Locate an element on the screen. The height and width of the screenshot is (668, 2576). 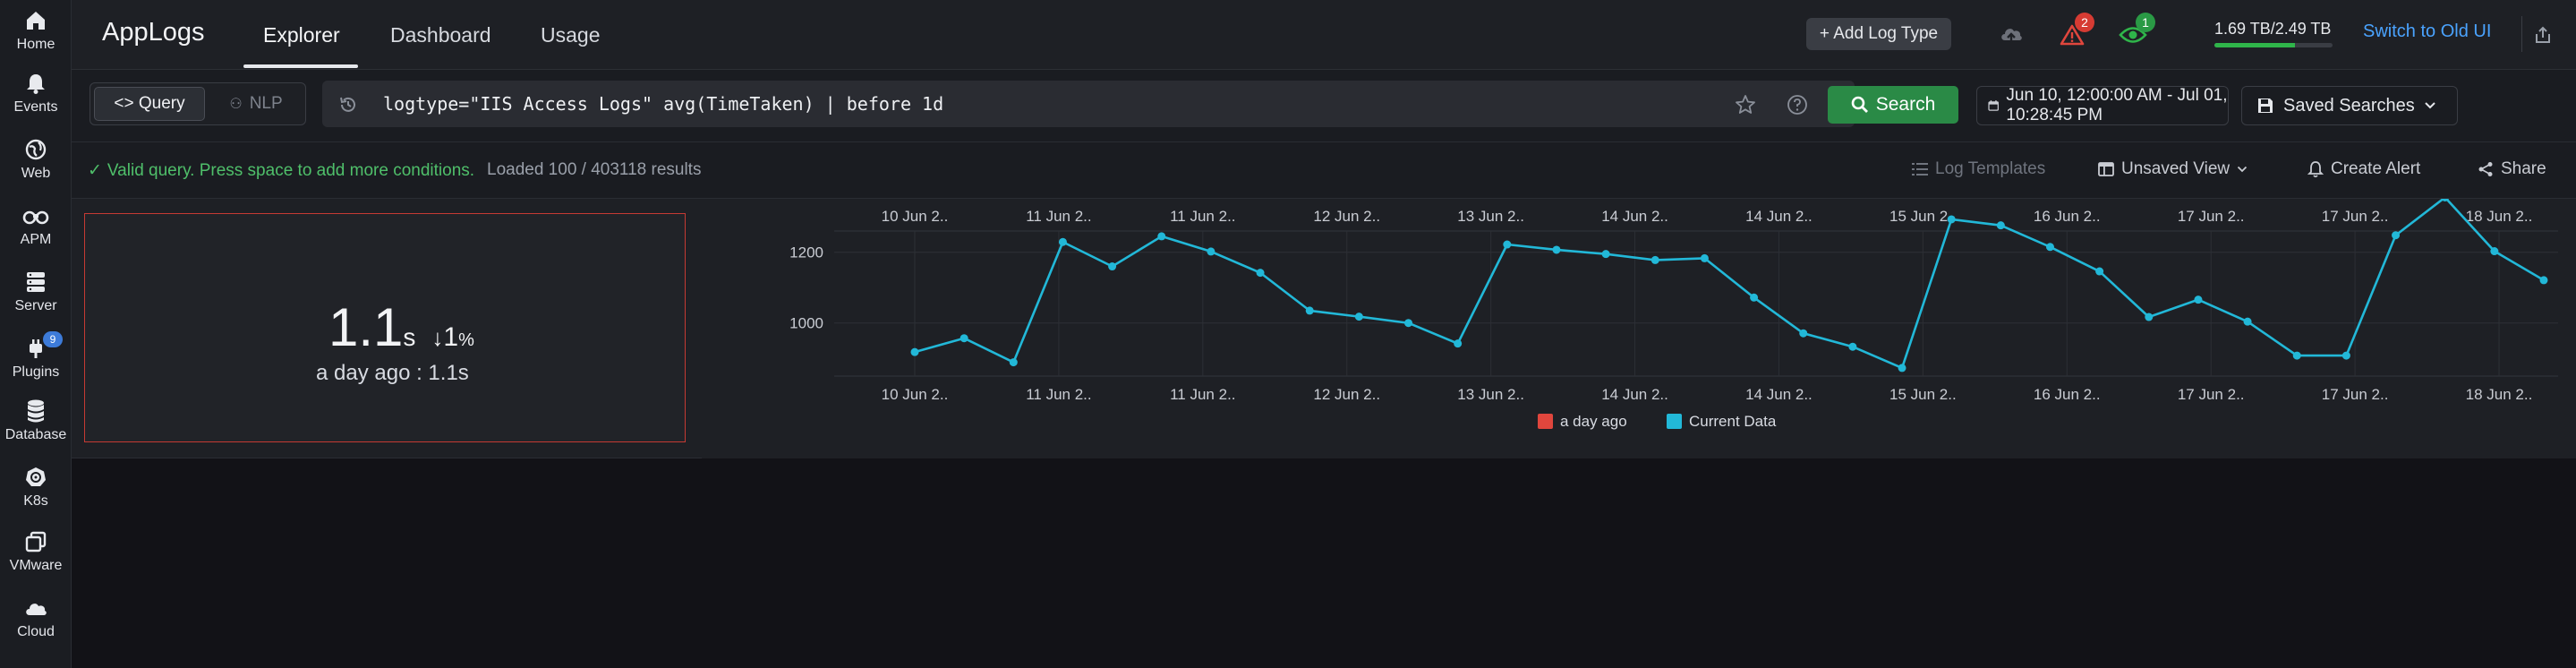
server-icon is located at coordinates (35, 282).